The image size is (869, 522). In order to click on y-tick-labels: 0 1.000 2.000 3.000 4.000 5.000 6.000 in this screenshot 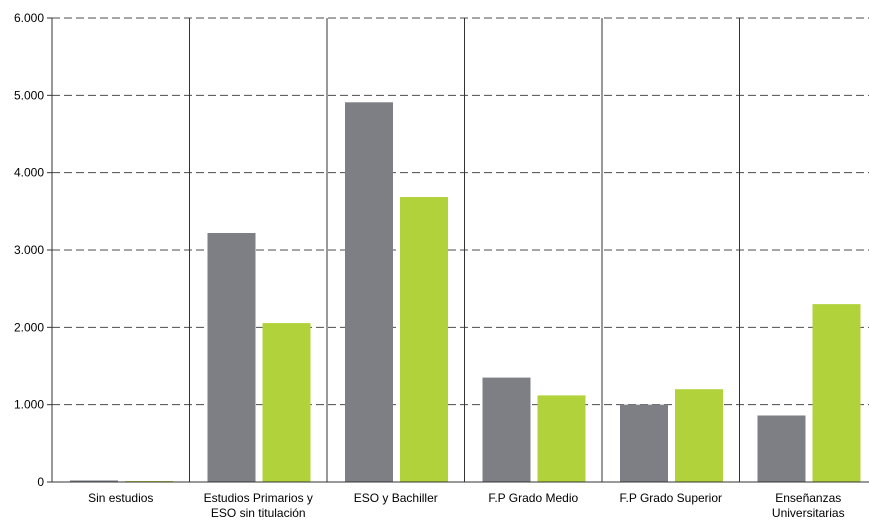, I will do `click(29, 250)`.